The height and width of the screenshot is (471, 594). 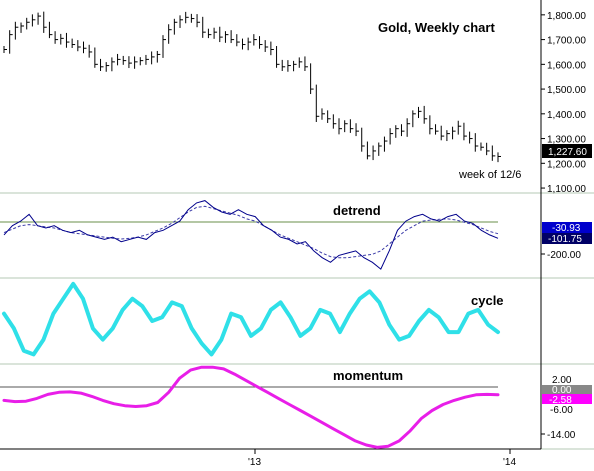 What do you see at coordinates (562, 390) in the screenshot?
I see `momentum-zero-tag-label: 0.00` at bounding box center [562, 390].